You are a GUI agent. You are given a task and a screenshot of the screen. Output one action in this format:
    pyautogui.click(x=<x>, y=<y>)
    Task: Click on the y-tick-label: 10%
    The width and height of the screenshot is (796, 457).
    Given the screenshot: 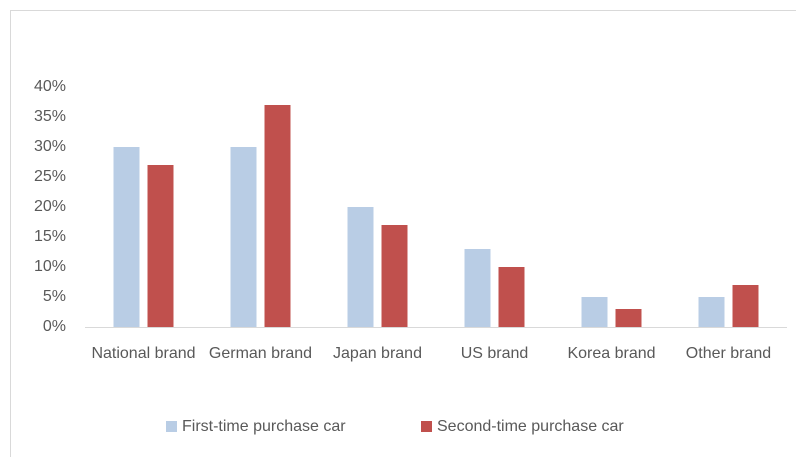 What is the action you would take?
    pyautogui.click(x=50, y=266)
    